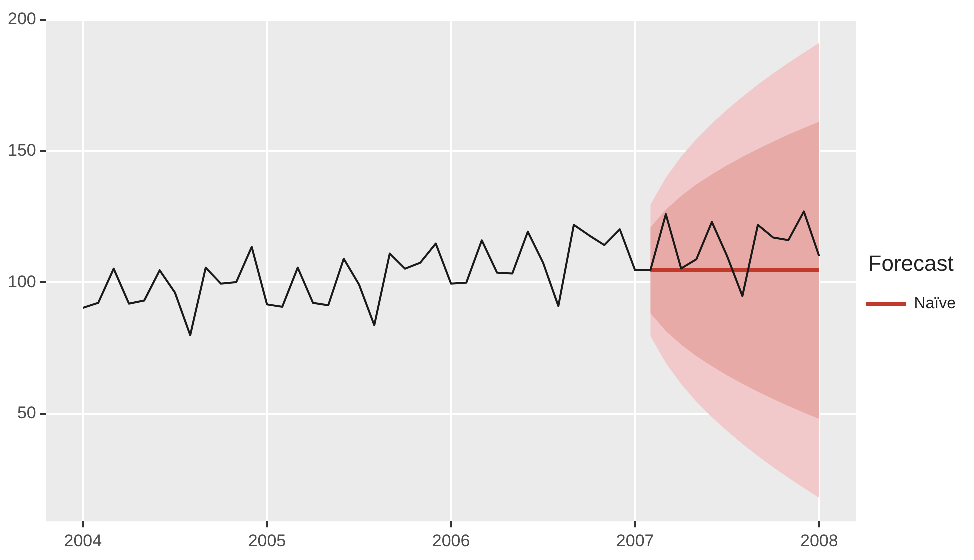  What do you see at coordinates (935, 304) in the screenshot?
I see `legend-label: Naïve` at bounding box center [935, 304].